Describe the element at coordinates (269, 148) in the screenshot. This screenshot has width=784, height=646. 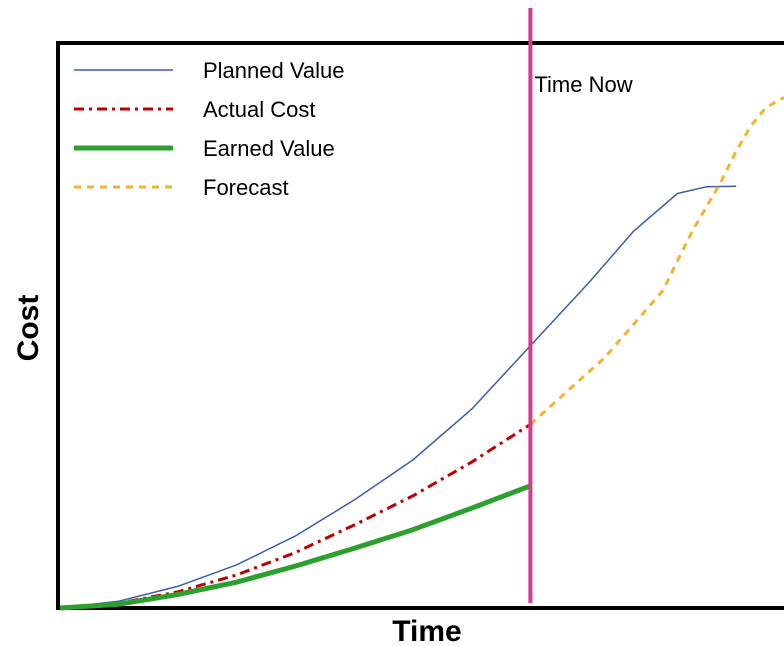
I see `legend-label-earned-value: Earned Value` at that location.